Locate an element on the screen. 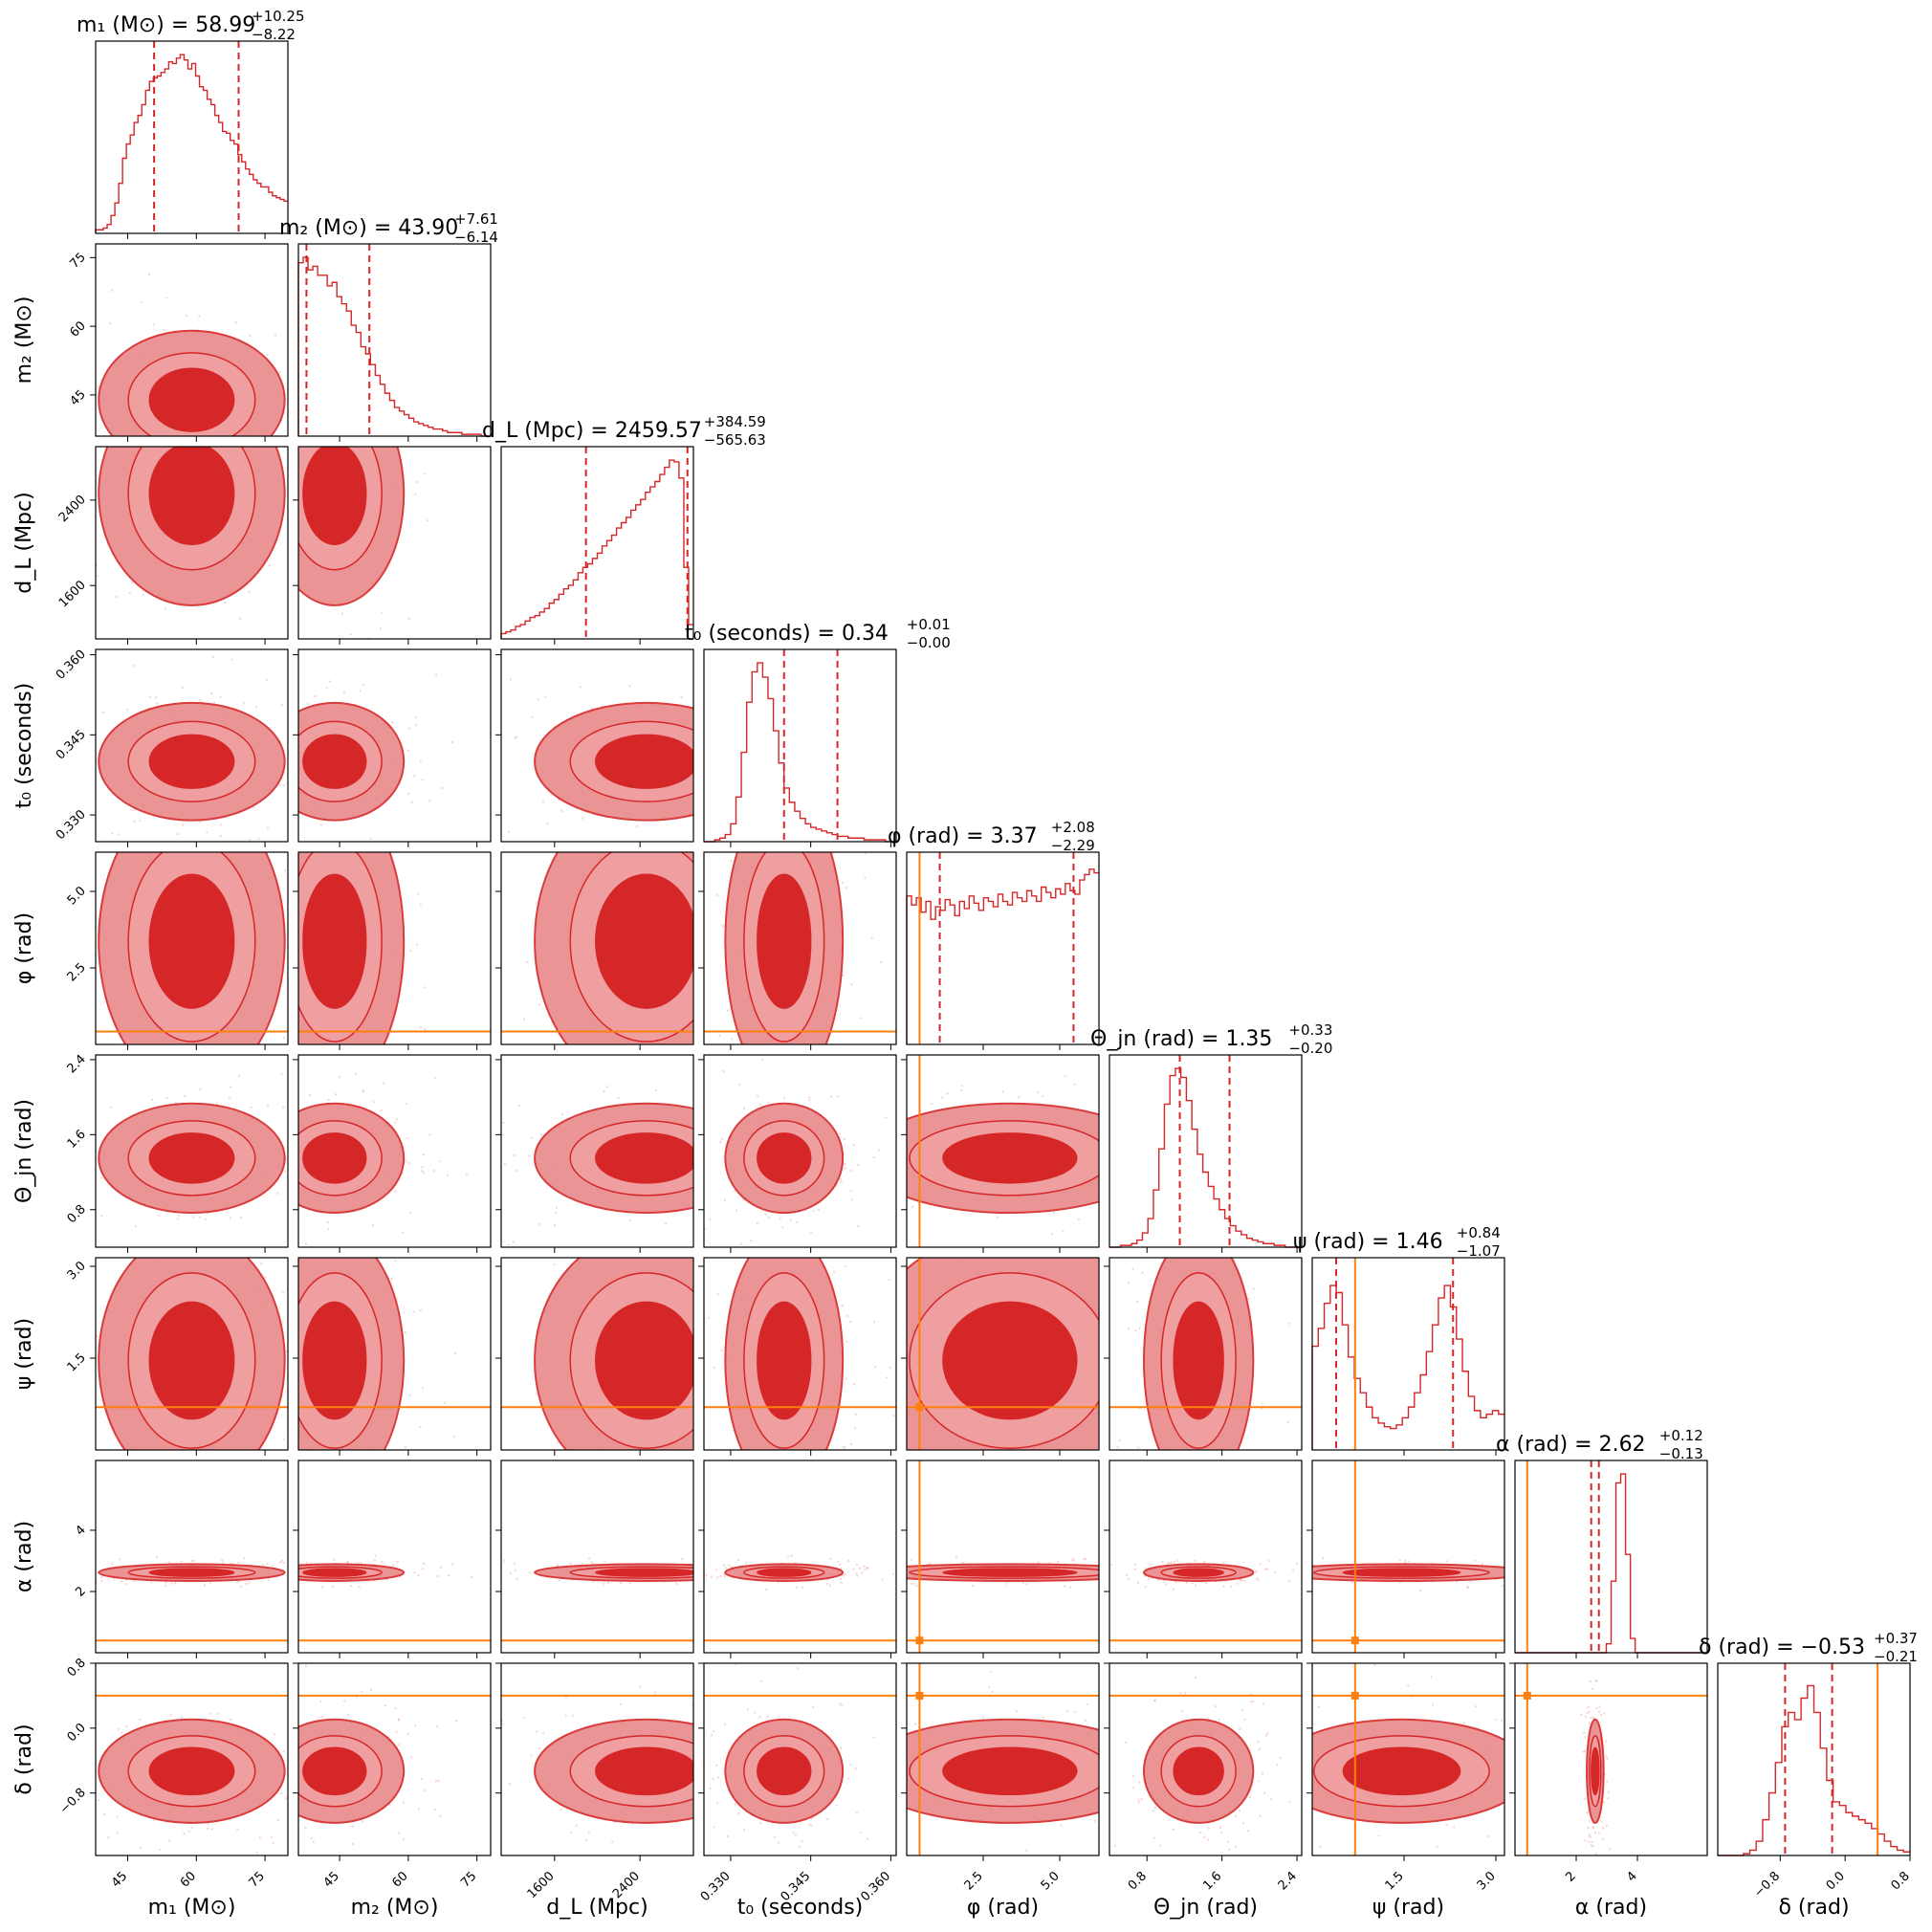 The height and width of the screenshot is (1932, 1932). x-tick-label: 45 is located at coordinates (331, 1879).